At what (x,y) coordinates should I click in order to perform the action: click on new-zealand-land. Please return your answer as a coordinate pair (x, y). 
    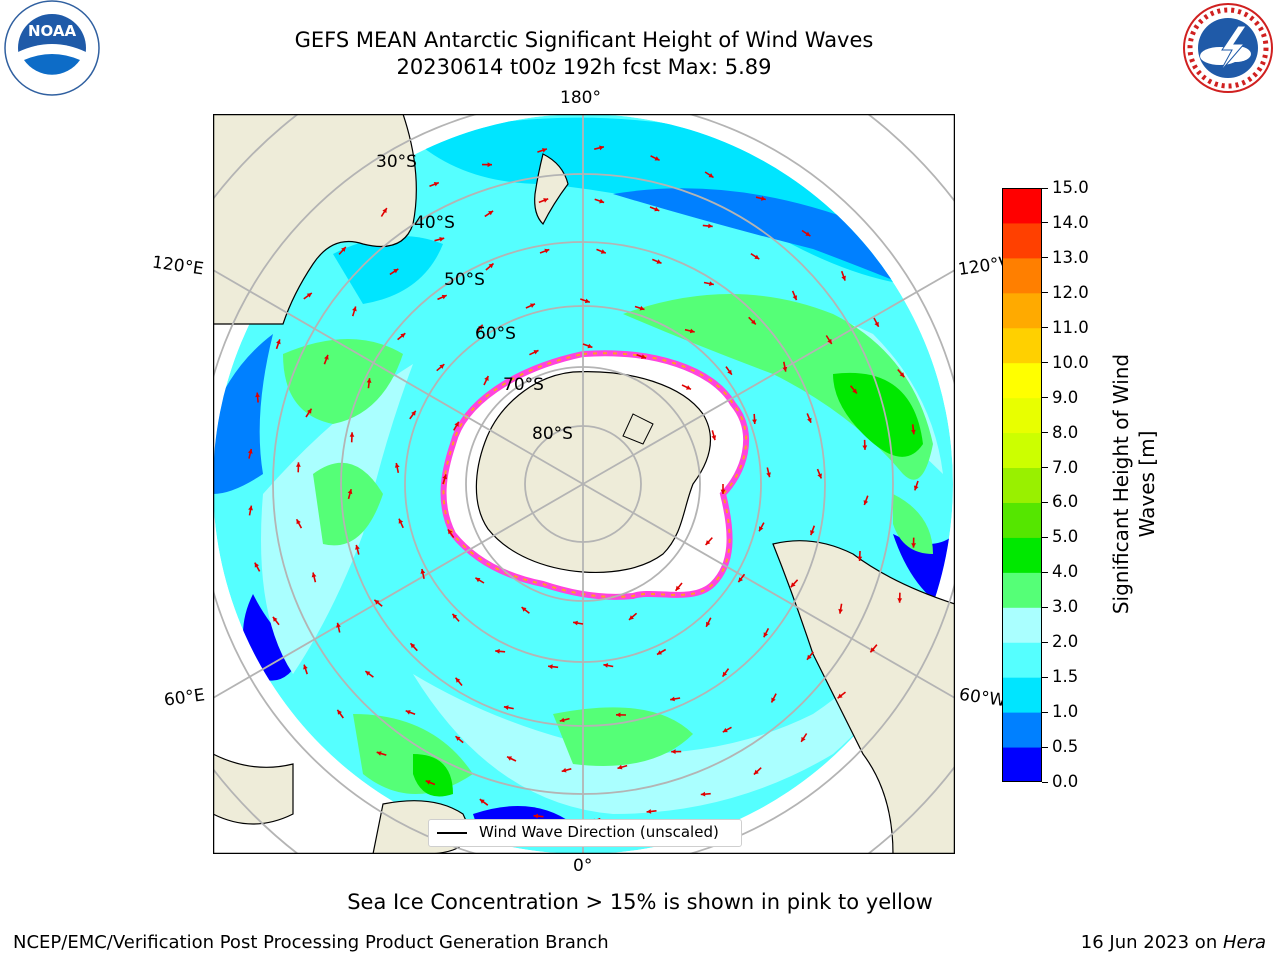
    Looking at the image, I should click on (551, 189).